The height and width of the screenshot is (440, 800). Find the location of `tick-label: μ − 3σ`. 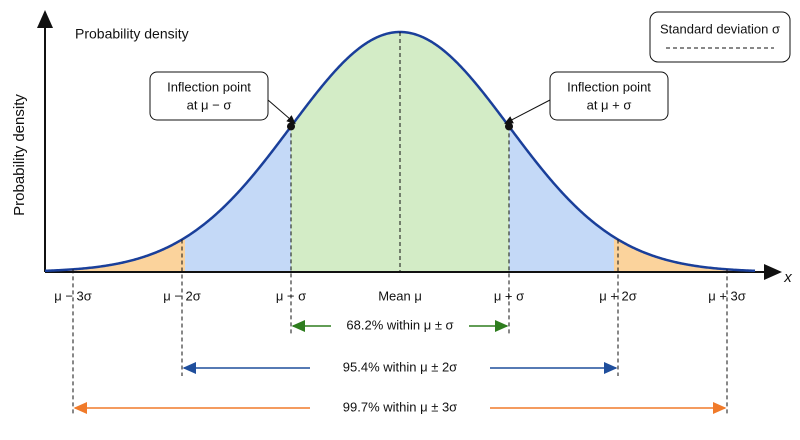

tick-label: μ − 3σ is located at coordinates (73, 295).